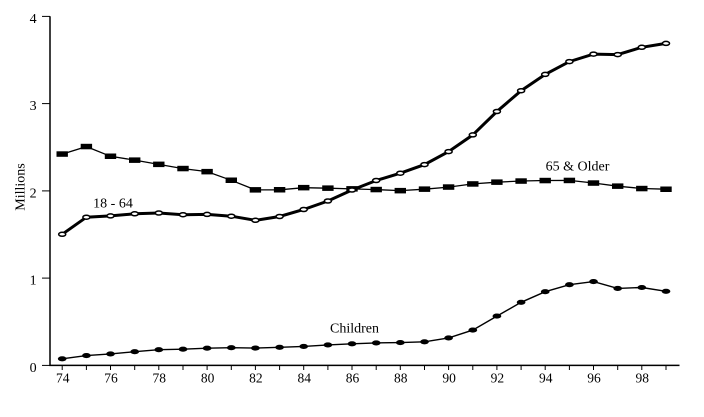 This screenshot has height=417, width=704. I want to click on svg-text: 78, so click(160, 378).